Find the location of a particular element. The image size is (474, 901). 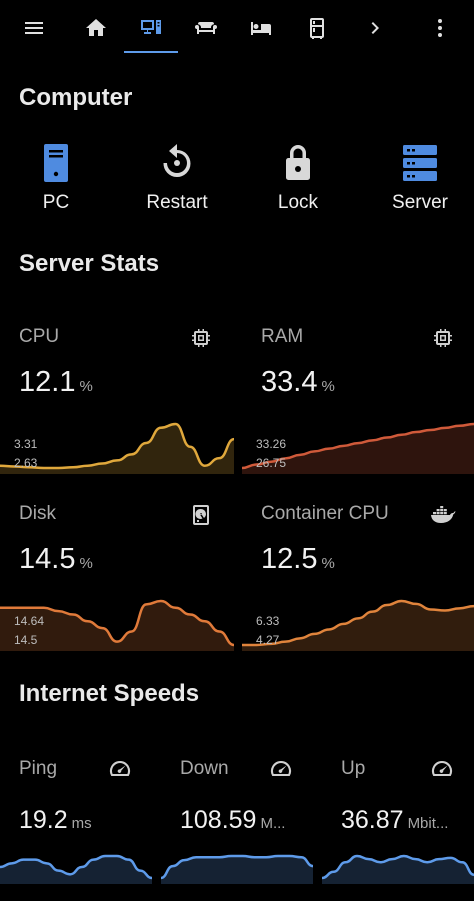

tab-computer is located at coordinates (151, 28).